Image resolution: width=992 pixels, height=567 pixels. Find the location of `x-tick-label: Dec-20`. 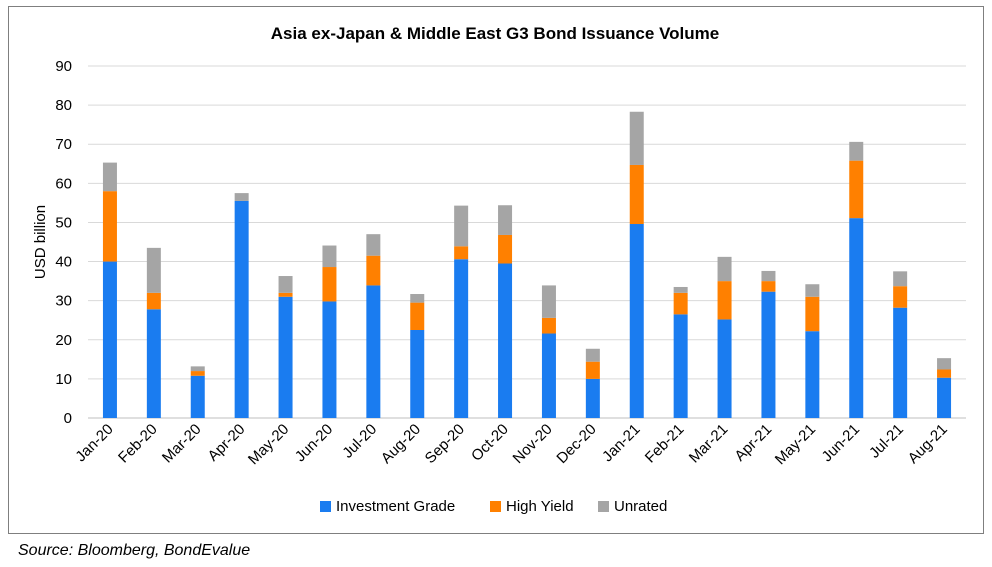

x-tick-label: Dec-20 is located at coordinates (576, 444).